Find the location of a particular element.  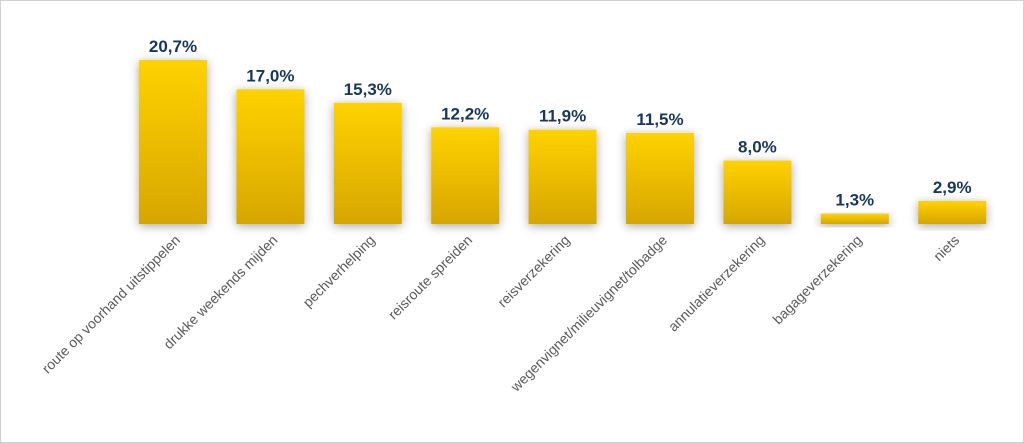

value-label-8: 2,9% is located at coordinates (952, 187).